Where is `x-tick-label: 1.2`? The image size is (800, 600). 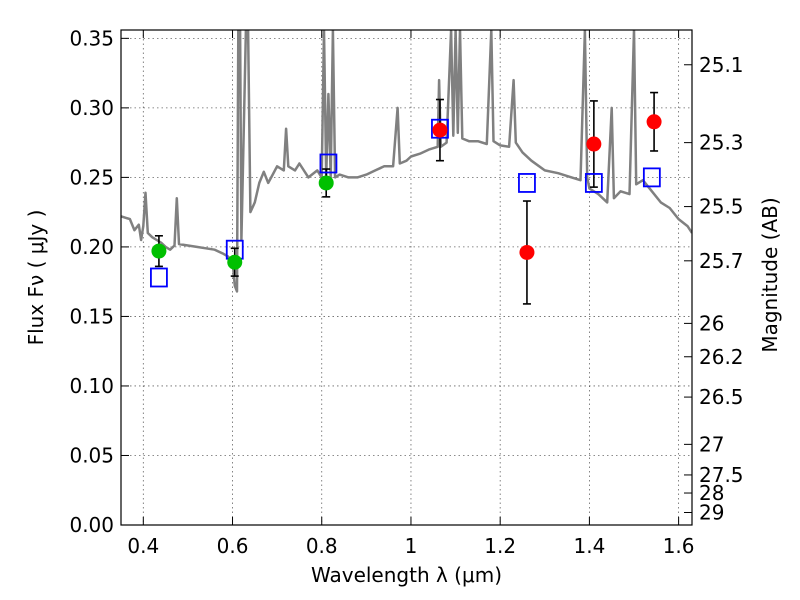
x-tick-label: 1.2 is located at coordinates (500, 546).